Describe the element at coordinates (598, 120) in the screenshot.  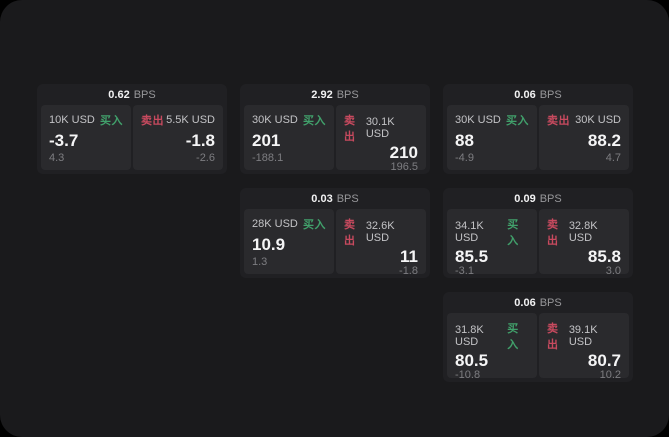
I see `sell-amount: 30K USD` at that location.